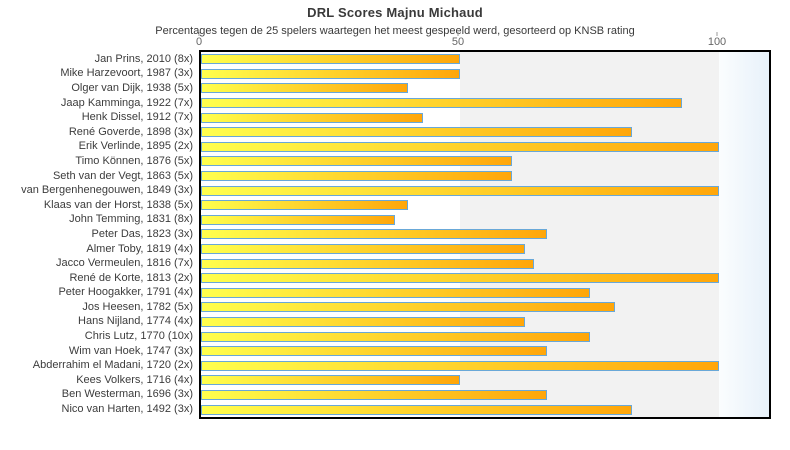 Image resolution: width=790 pixels, height=450 pixels. I want to click on y-axis-label-row: John Temming, 1831 (8x), so click(96, 220).